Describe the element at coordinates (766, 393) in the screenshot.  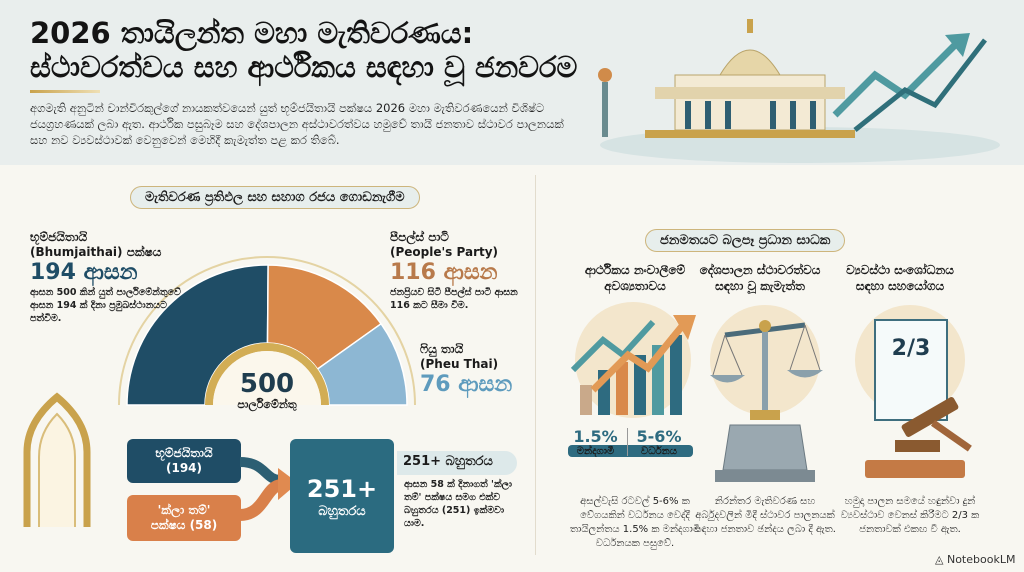
I see `balance-scale-icon` at that location.